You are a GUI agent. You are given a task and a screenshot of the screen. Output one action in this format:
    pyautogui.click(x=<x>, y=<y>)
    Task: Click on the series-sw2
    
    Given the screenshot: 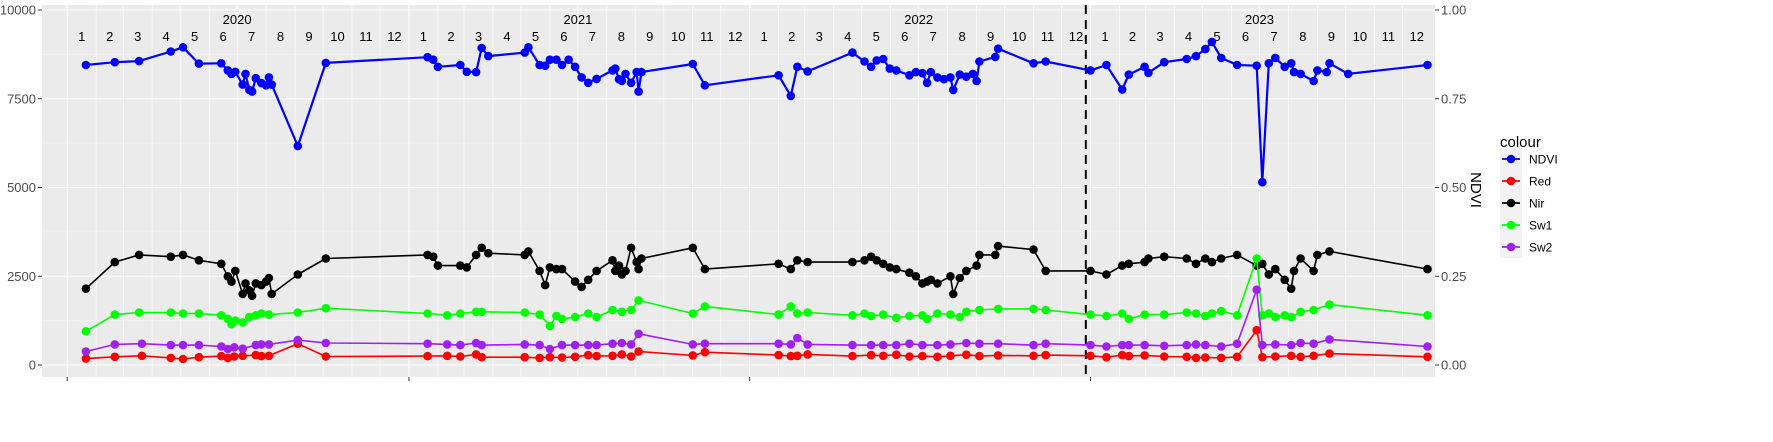 What is the action you would take?
    pyautogui.click(x=756, y=320)
    